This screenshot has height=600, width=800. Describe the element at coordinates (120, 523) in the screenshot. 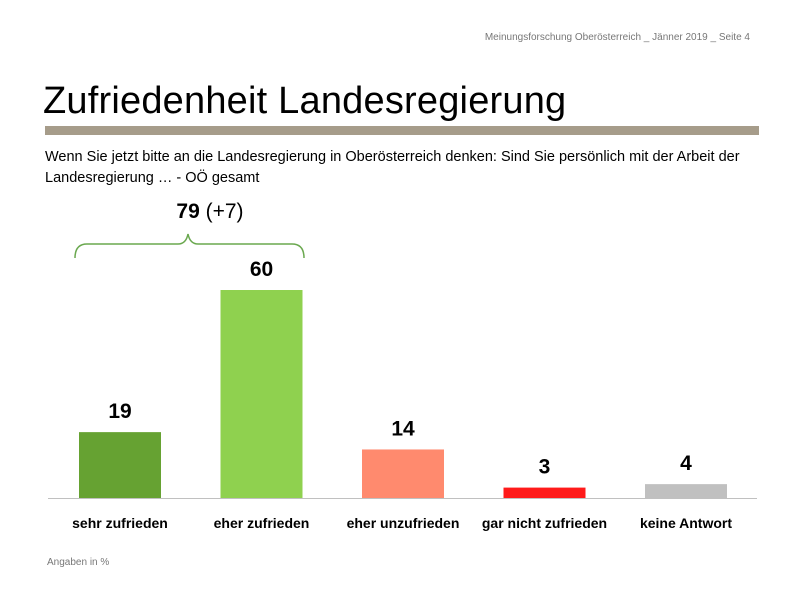

I see `category-label: sehr zufrieden` at that location.